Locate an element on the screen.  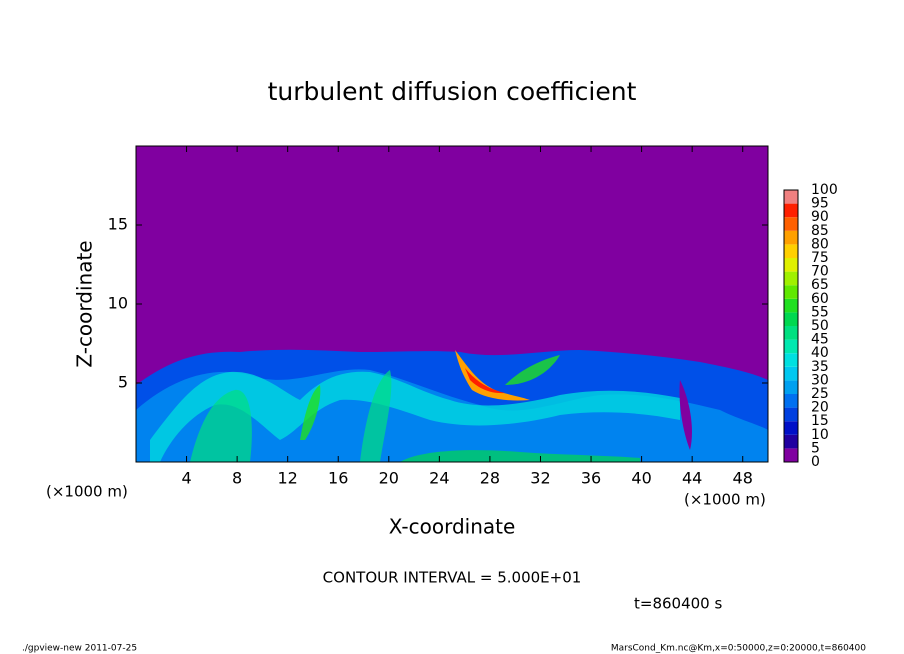
colorbar-label: 65 is located at coordinates (820, 285).